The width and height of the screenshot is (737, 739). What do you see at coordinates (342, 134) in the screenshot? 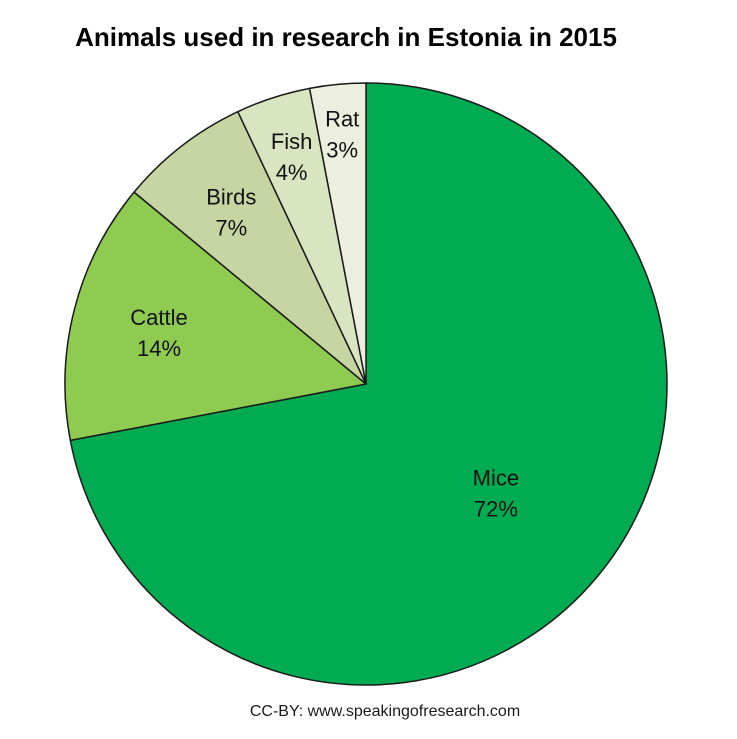
I see `slice-label-rat: Rat 3%` at bounding box center [342, 134].